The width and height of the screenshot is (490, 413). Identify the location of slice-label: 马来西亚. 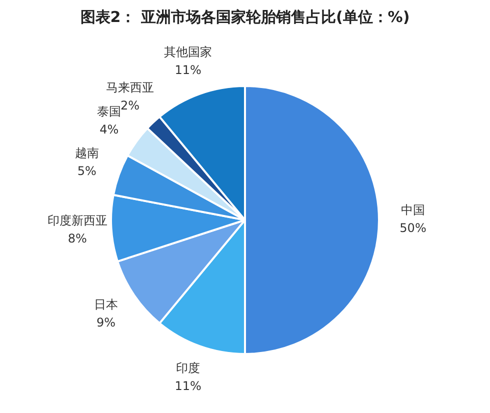
(130, 87).